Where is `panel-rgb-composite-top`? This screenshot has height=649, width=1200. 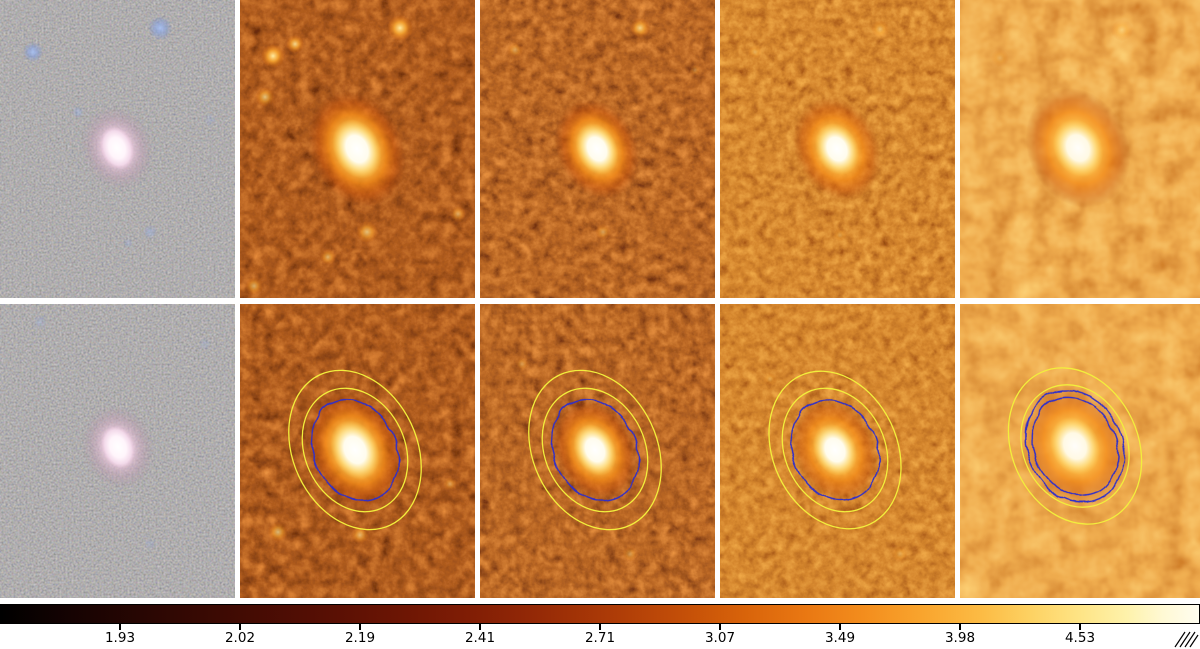 panel-rgb-composite-top is located at coordinates (117, 149).